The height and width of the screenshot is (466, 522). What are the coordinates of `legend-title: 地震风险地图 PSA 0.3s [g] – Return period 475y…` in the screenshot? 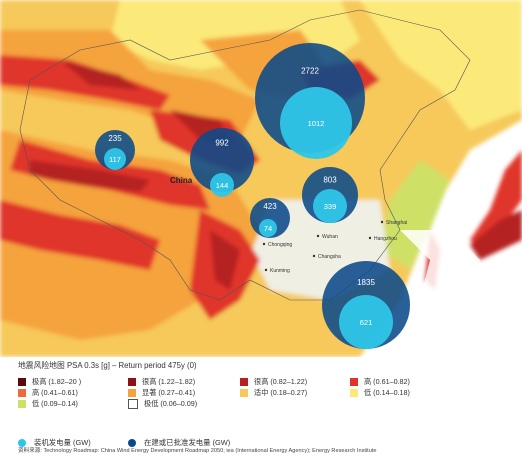 It's located at (107, 365).